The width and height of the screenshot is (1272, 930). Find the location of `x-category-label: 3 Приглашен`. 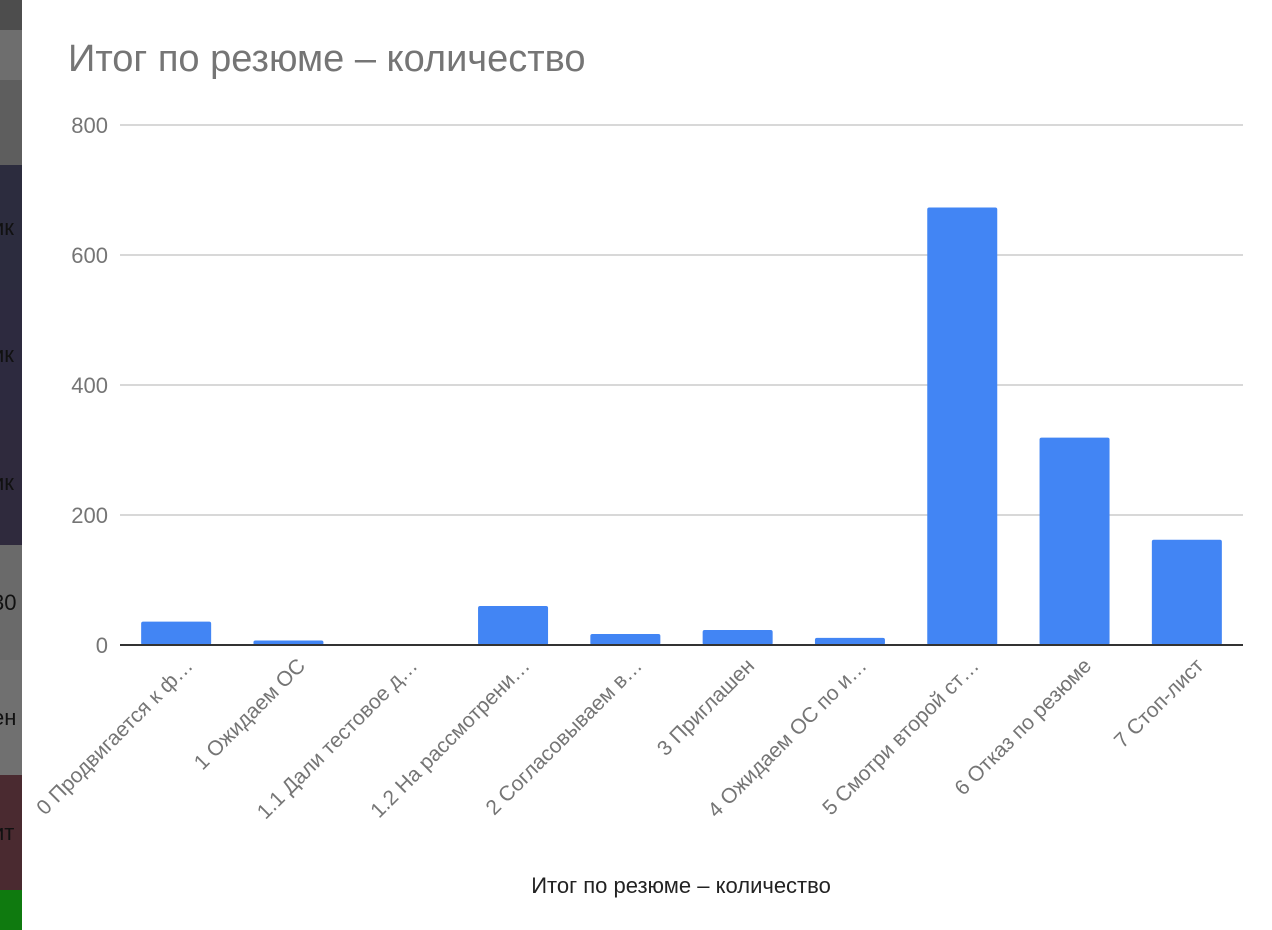

x-category-label: 3 Приглашен is located at coordinates (706, 707).